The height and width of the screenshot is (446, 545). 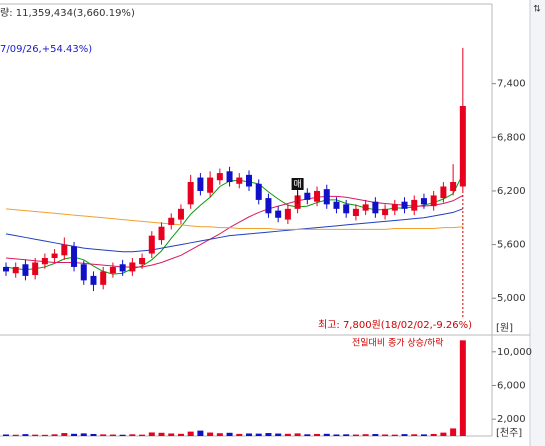 I want to click on y-tick-label: 6,000, so click(x=511, y=385).